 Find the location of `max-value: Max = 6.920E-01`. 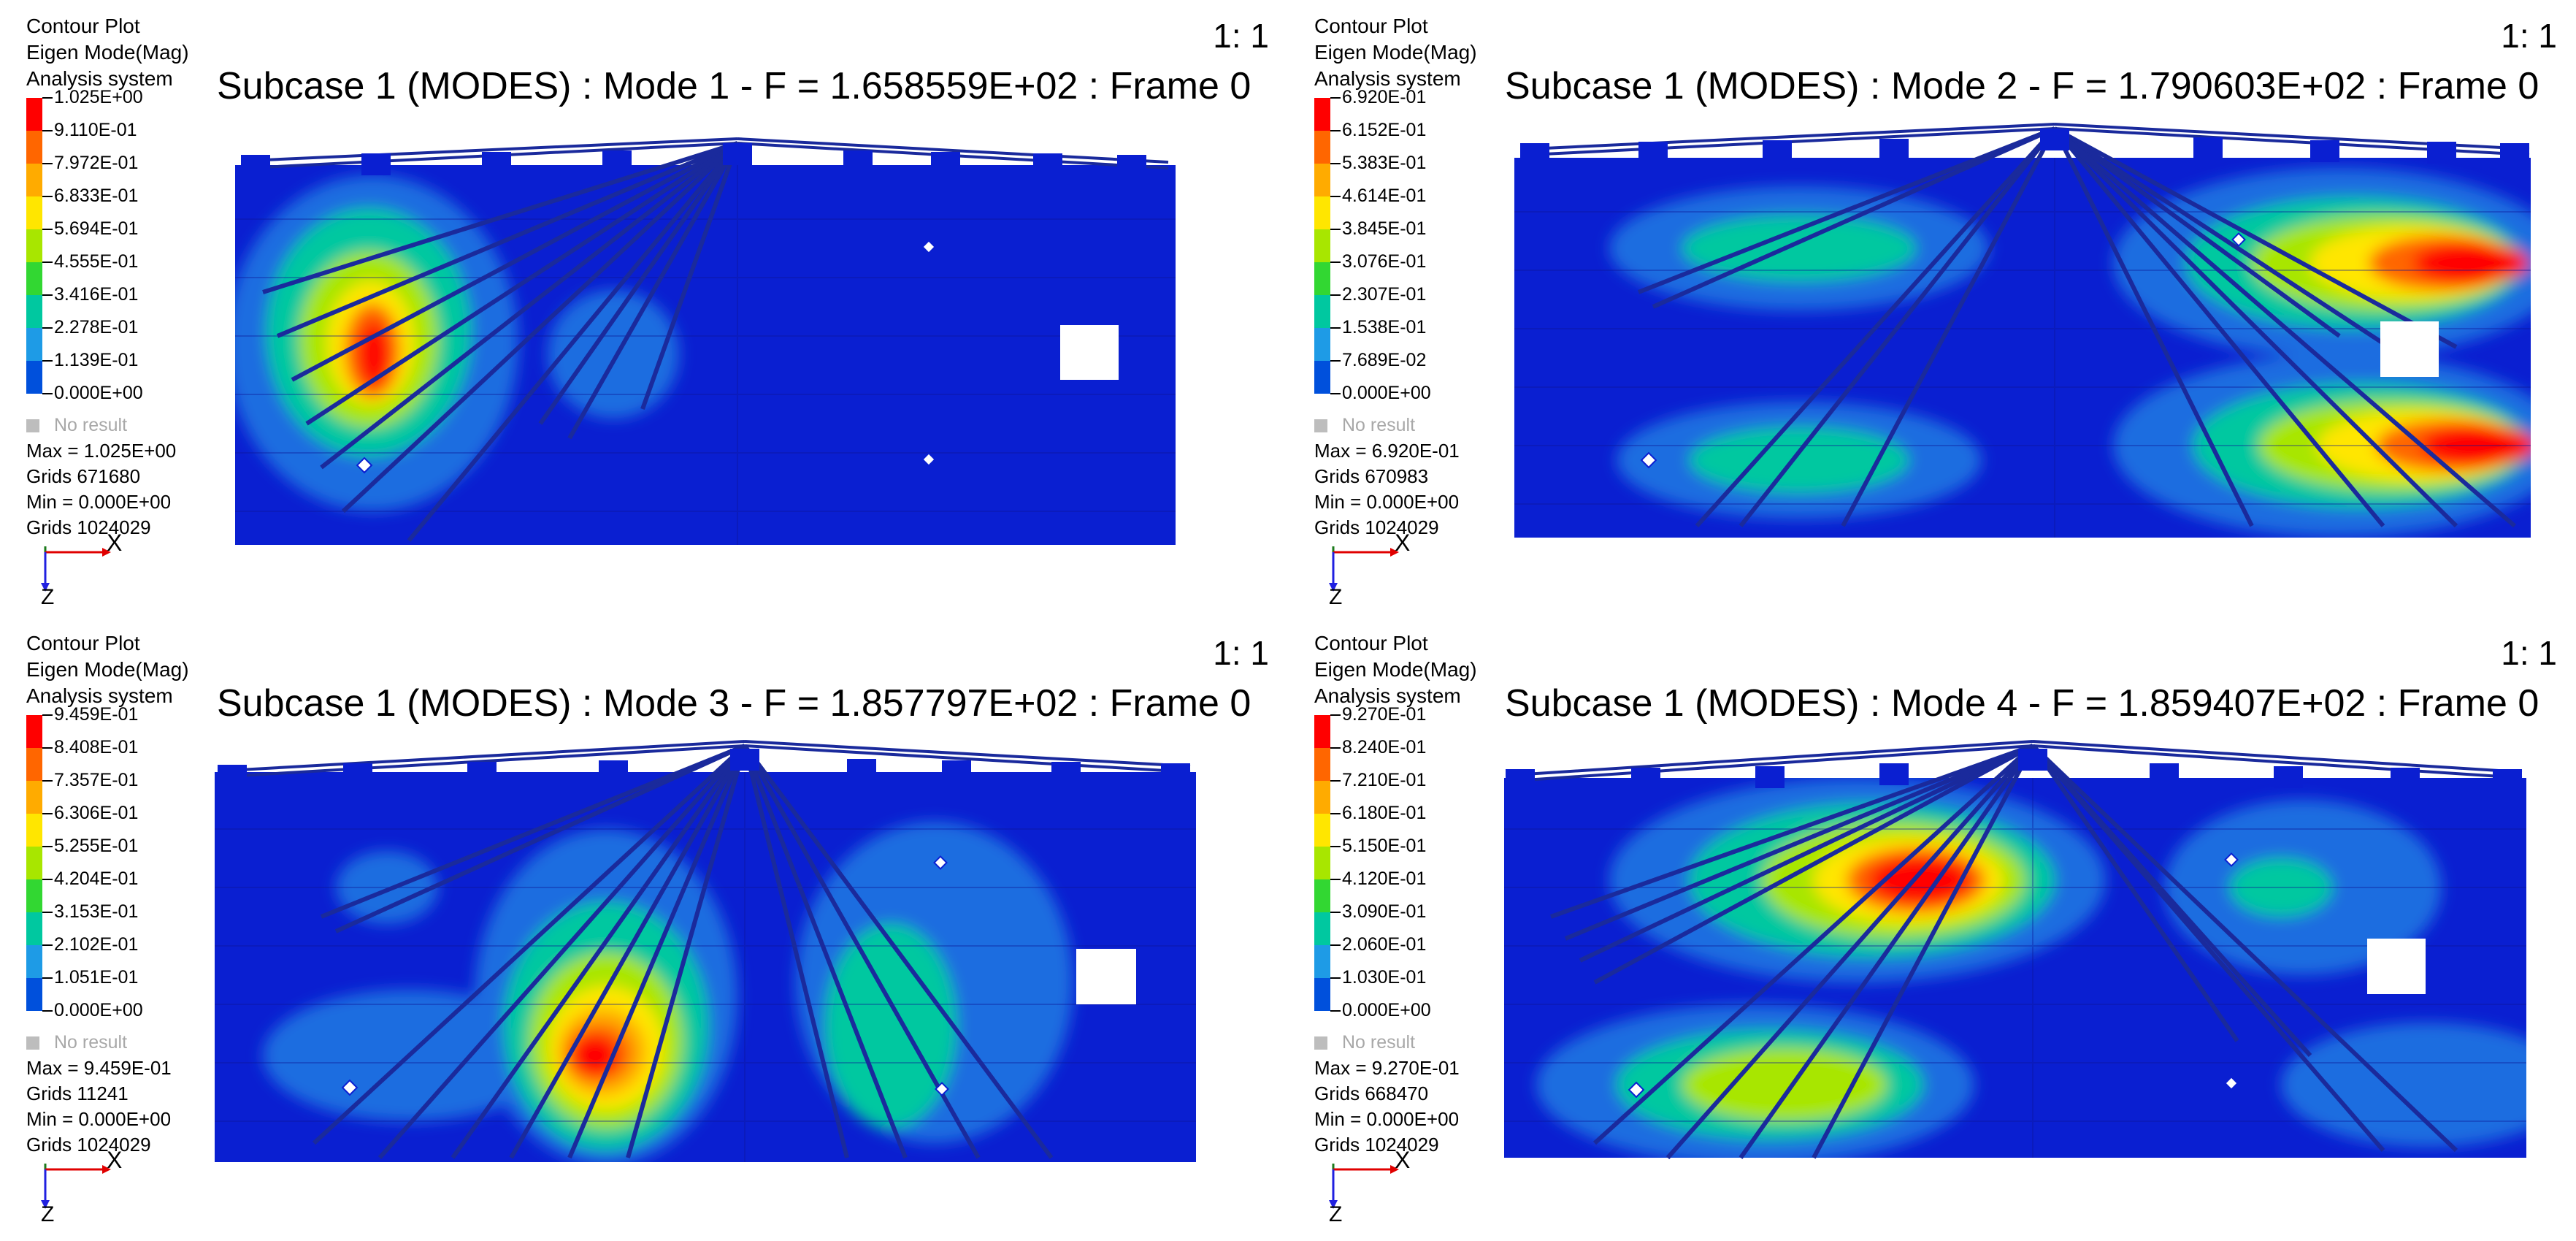

max-value: Max = 6.920E-01 is located at coordinates (1387, 451).